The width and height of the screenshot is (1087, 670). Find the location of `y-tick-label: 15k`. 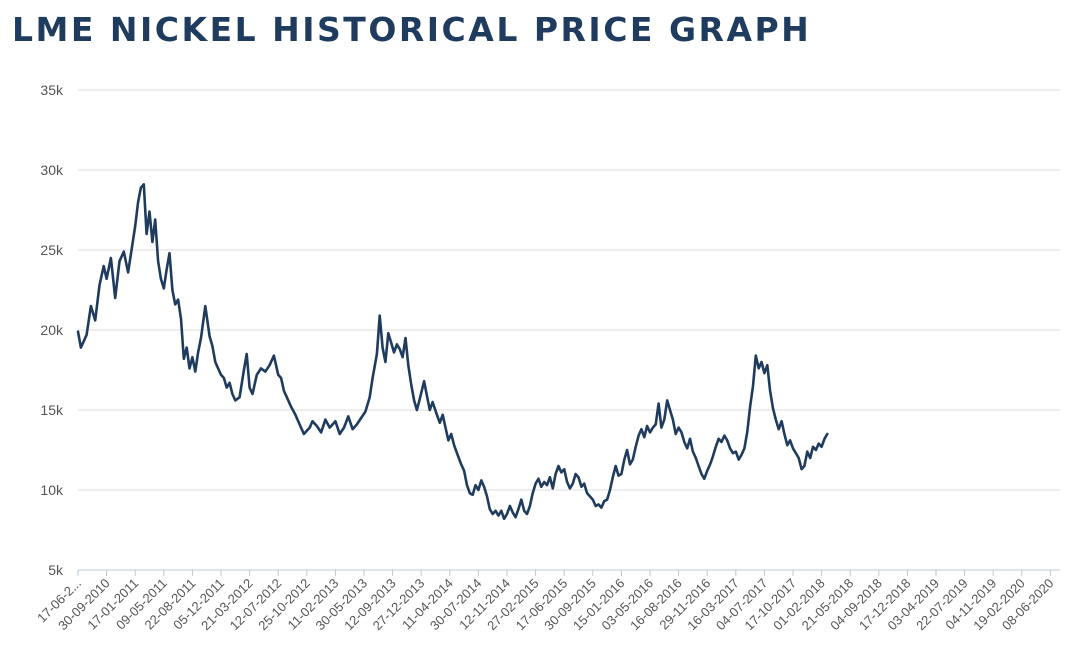

y-tick-label: 15k is located at coordinates (52, 410).